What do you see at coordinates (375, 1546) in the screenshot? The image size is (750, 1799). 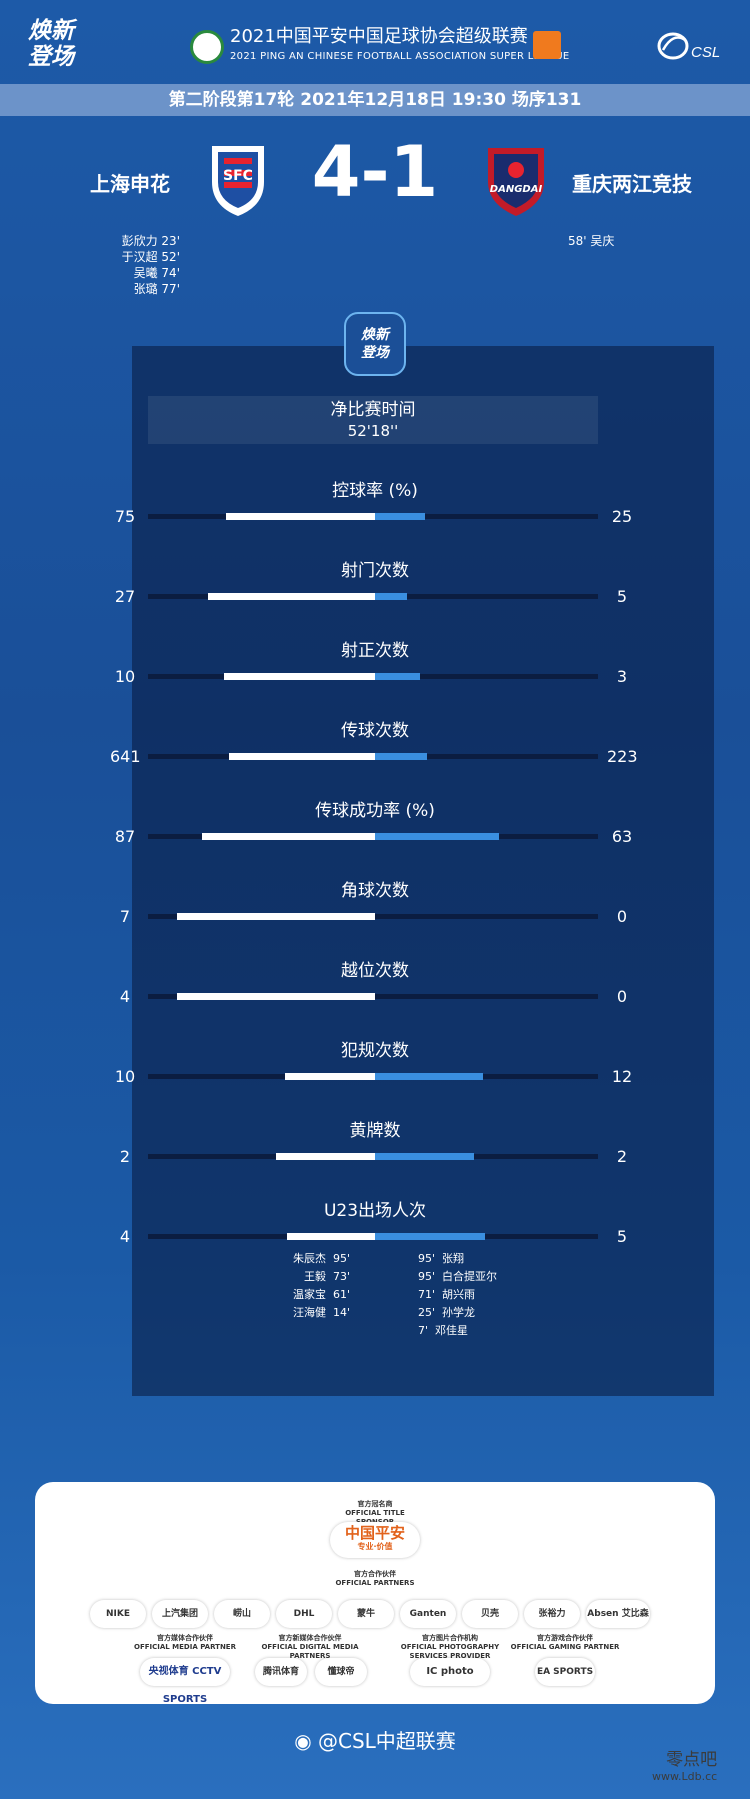 I see `title-sponsor-tag: 专业·价值` at bounding box center [375, 1546].